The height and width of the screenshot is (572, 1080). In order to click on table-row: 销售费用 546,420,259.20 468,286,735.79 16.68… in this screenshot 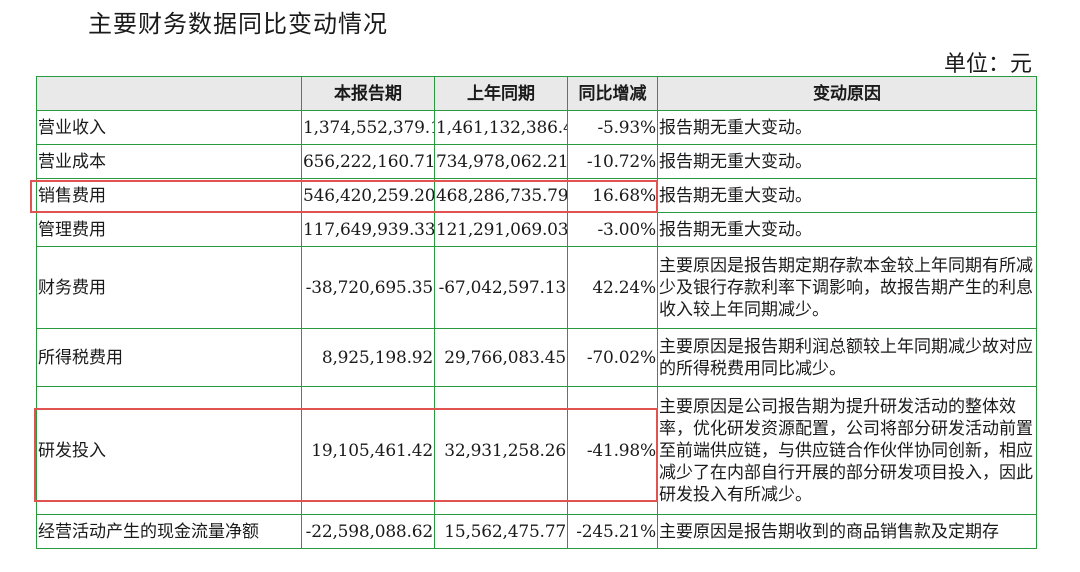, I will do `click(536, 195)`.